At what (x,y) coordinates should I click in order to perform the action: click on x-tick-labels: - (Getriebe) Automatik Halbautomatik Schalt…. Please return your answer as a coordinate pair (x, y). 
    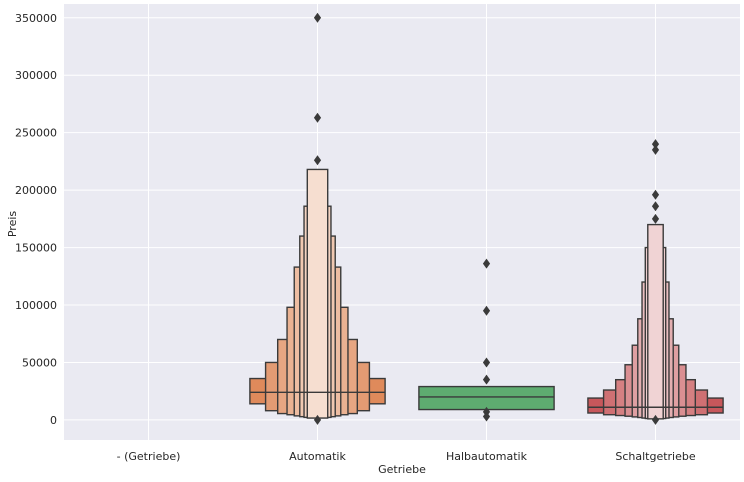
    Looking at the image, I should click on (406, 456).